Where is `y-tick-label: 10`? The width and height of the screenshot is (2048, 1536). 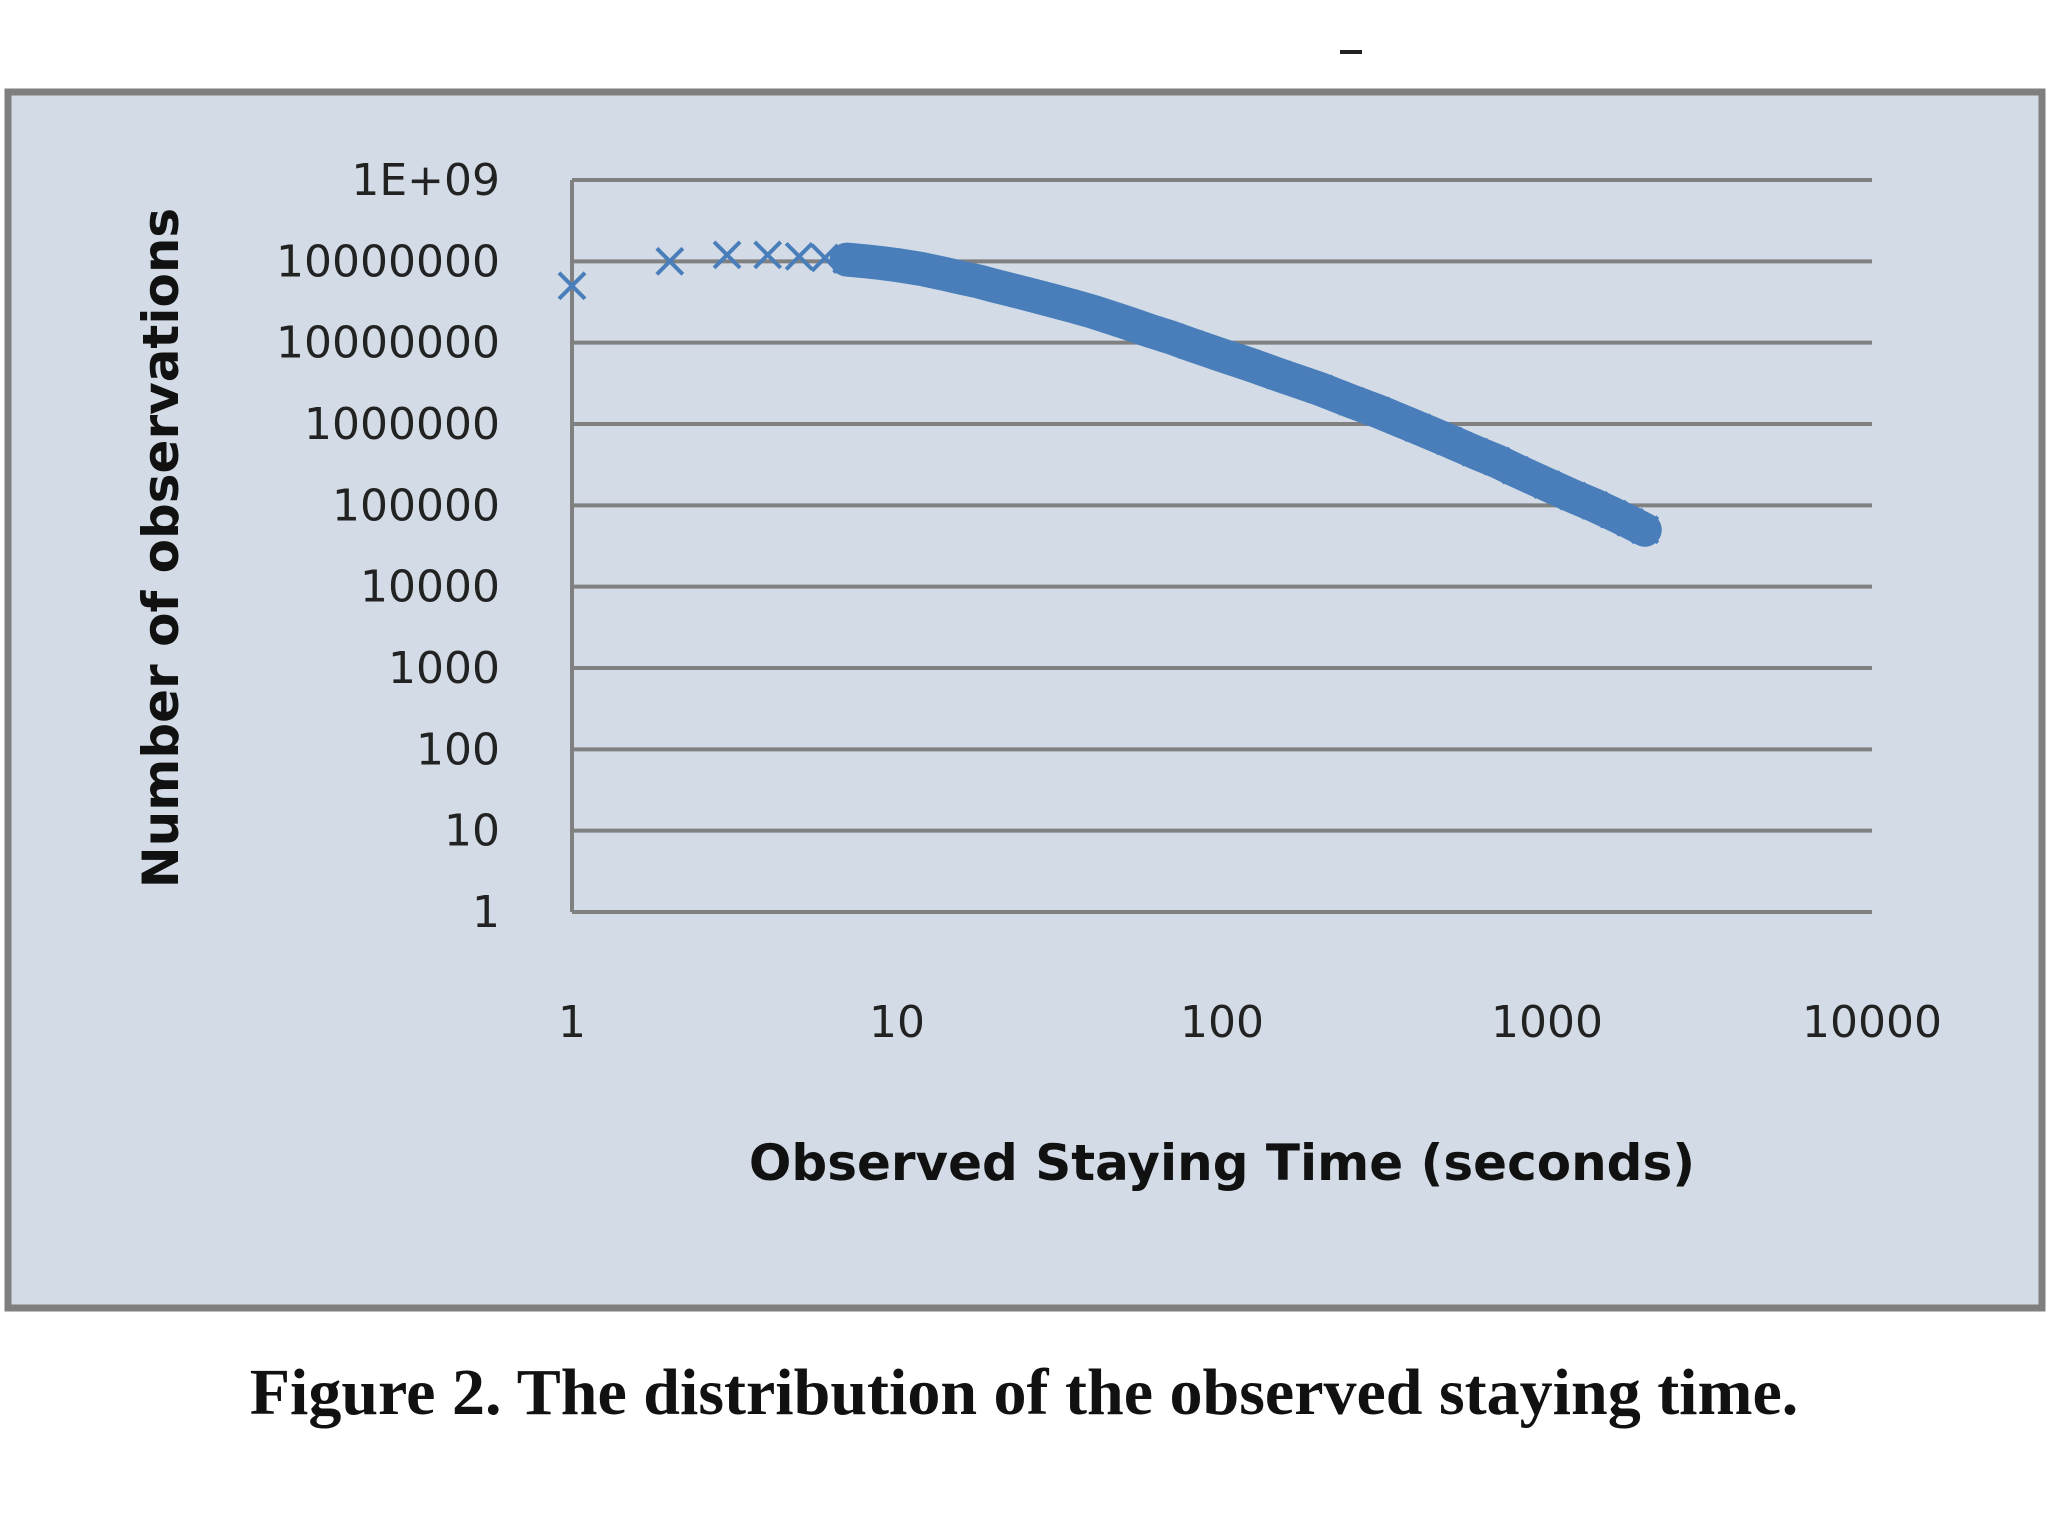
y-tick-label: 10 is located at coordinates (472, 831).